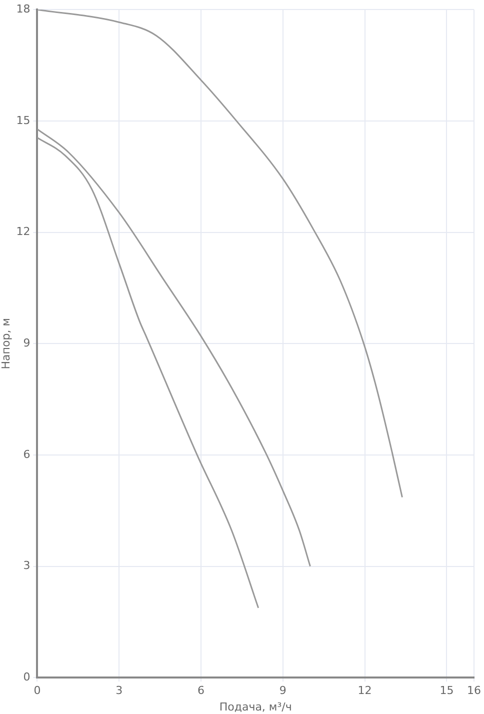 The width and height of the screenshot is (484, 714). Describe the element at coordinates (23, 9) in the screenshot. I see `y-tick-label: 18` at that location.